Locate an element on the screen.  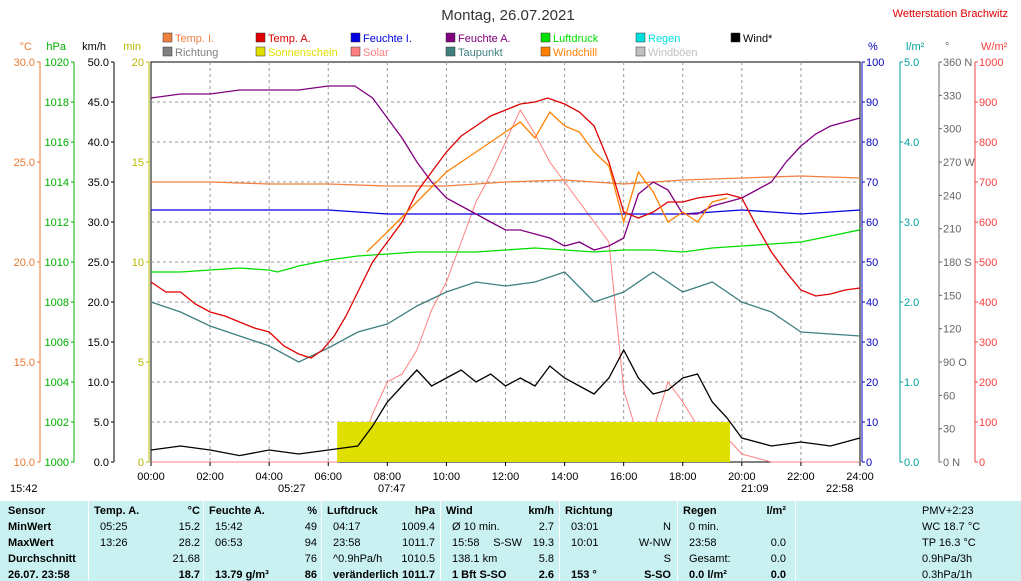
axis-tick-label-sunshine: 5 is located at coordinates (141, 363).